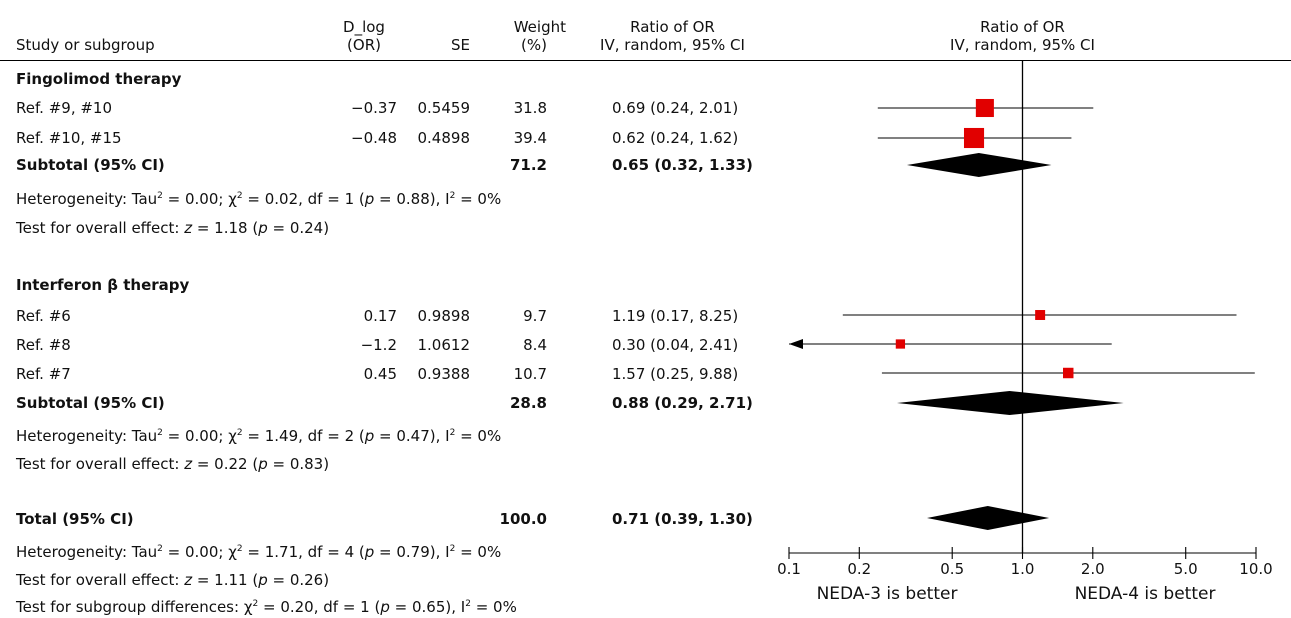  What do you see at coordinates (460, 45) in the screenshot?
I see `header-se: SE` at bounding box center [460, 45].